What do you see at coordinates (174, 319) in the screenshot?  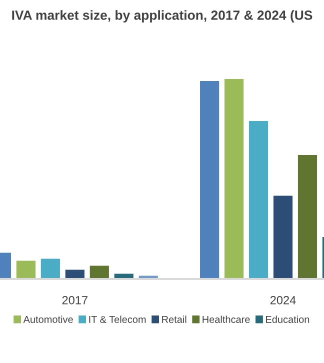 I see `legend-label: Retail` at bounding box center [174, 319].